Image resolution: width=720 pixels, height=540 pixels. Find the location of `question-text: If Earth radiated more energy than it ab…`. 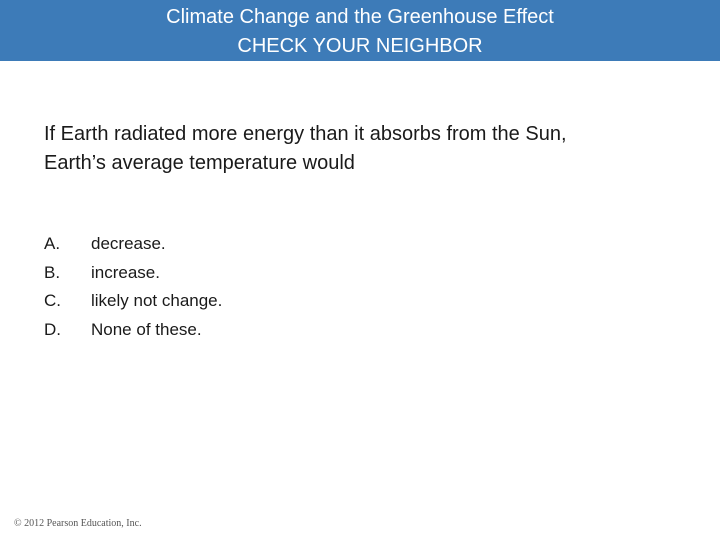

question-text: If Earth radiated more energy than it ab… is located at coordinates (369, 149).